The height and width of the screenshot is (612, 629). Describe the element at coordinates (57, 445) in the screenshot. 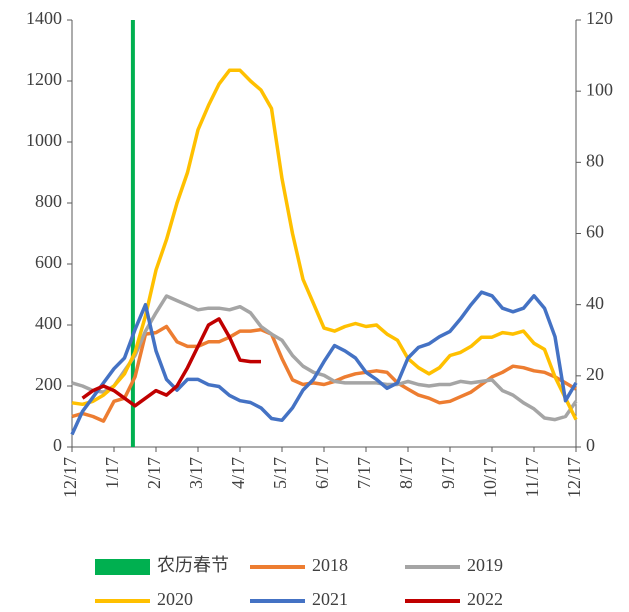

I see `y-tick-label: 0` at that location.